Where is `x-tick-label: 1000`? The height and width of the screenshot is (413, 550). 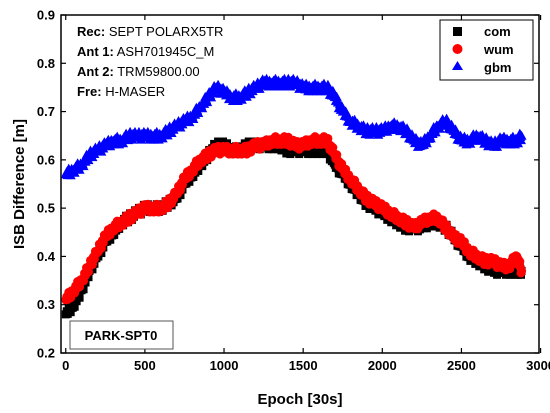
x-tick-label: 1000 is located at coordinates (224, 365).